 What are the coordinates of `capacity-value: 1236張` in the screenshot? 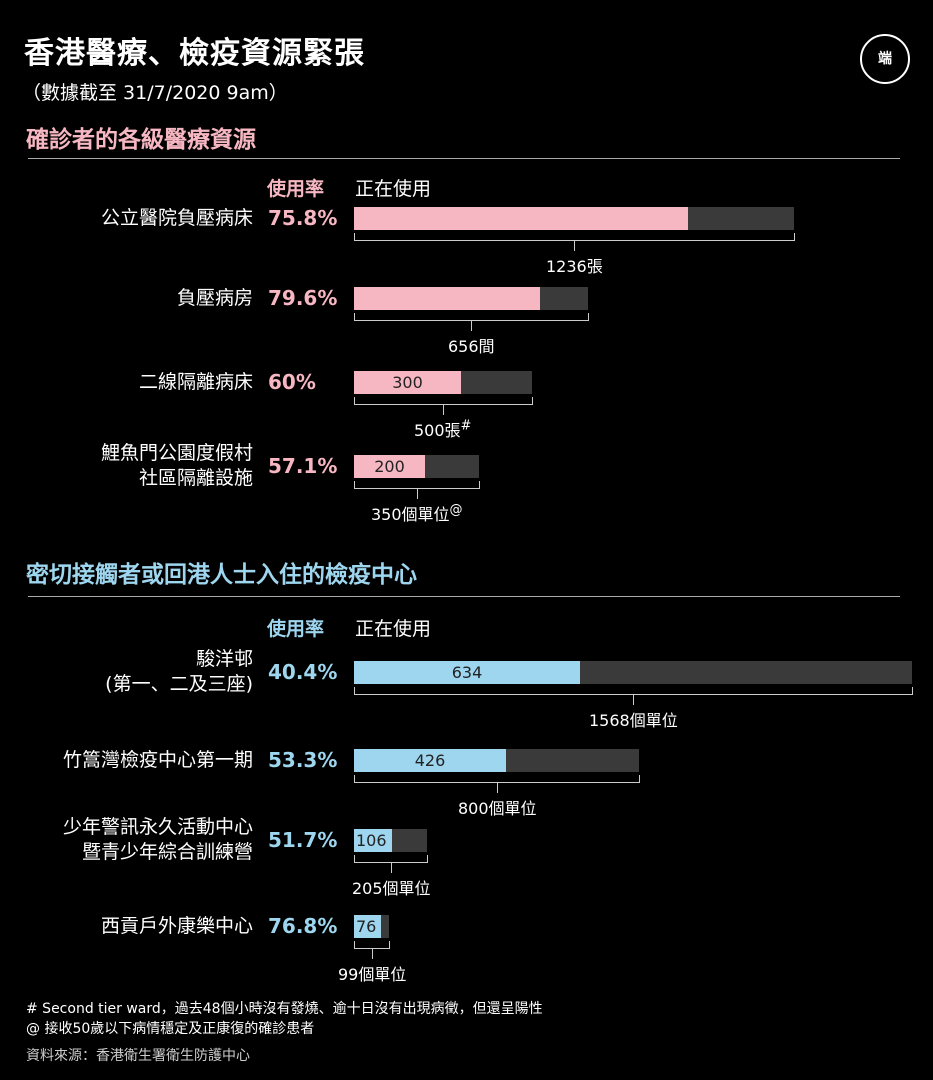 It's located at (574, 266).